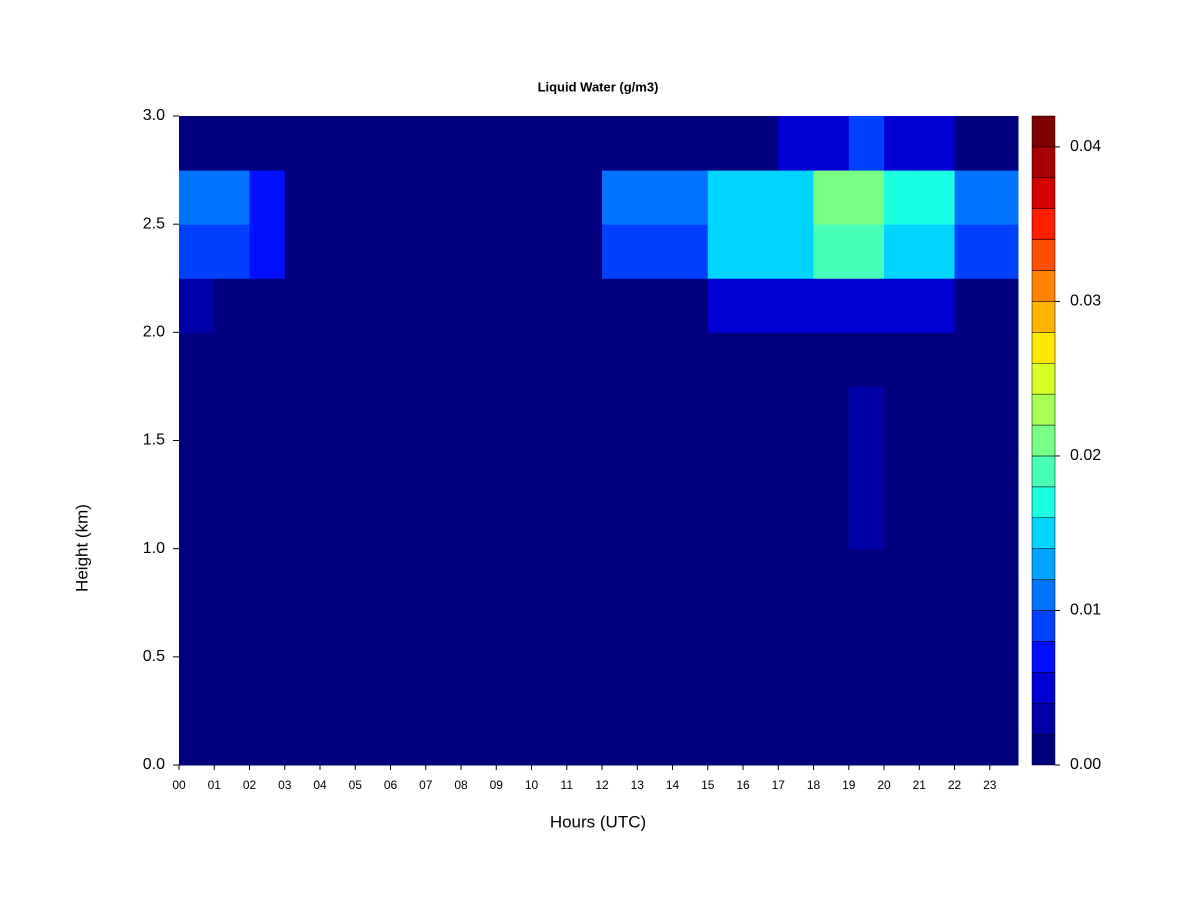  Describe the element at coordinates (154, 332) in the screenshot. I see `y-tick-label: 2.0` at that location.